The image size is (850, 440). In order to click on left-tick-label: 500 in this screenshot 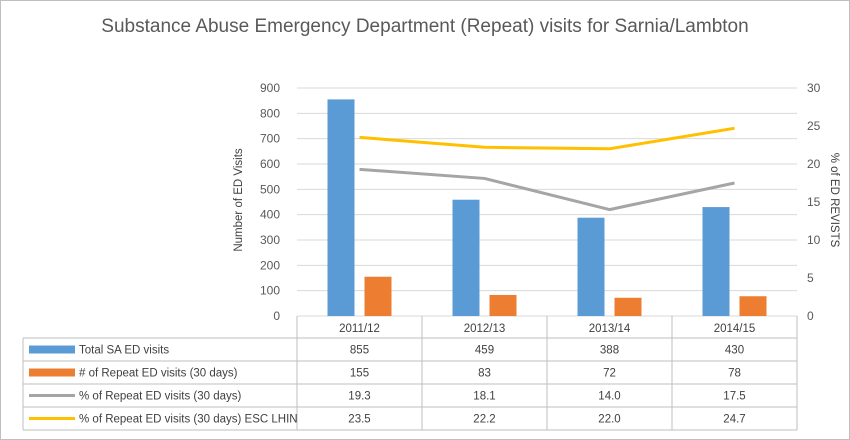, I will do `click(270, 189)`.